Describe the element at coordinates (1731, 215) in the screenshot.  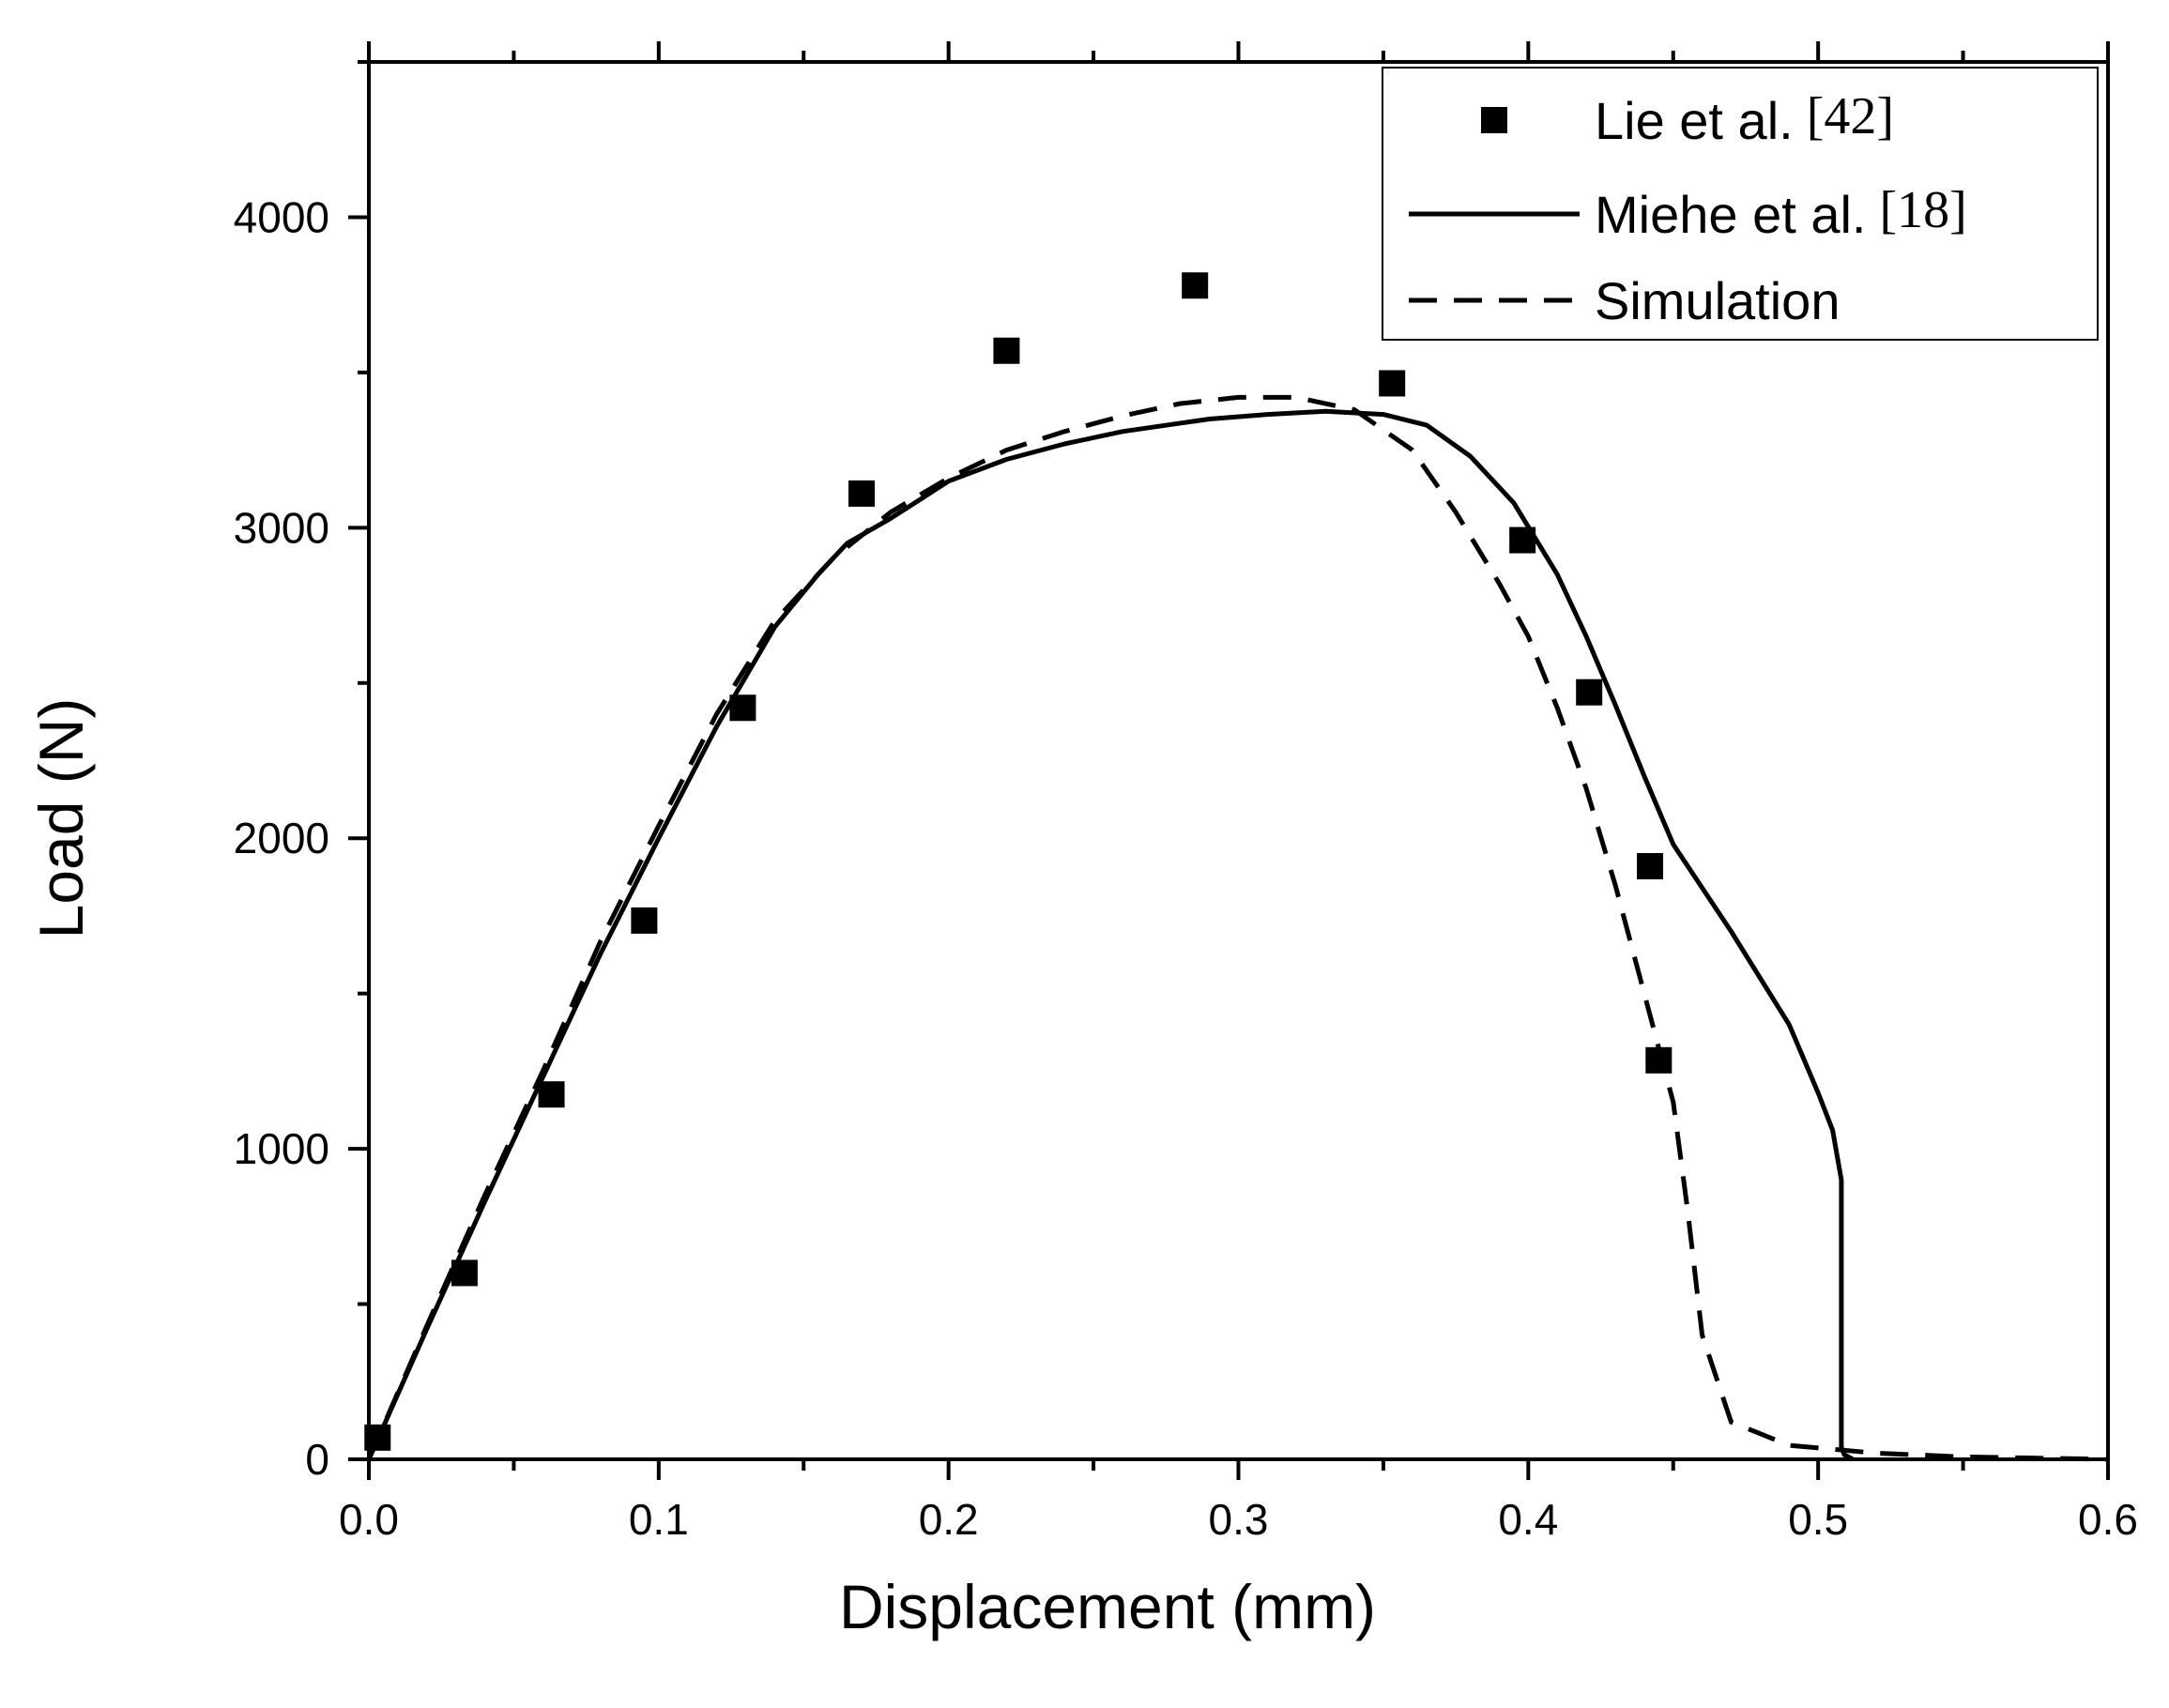
I see `legend-label: Miehe et al.` at that location.